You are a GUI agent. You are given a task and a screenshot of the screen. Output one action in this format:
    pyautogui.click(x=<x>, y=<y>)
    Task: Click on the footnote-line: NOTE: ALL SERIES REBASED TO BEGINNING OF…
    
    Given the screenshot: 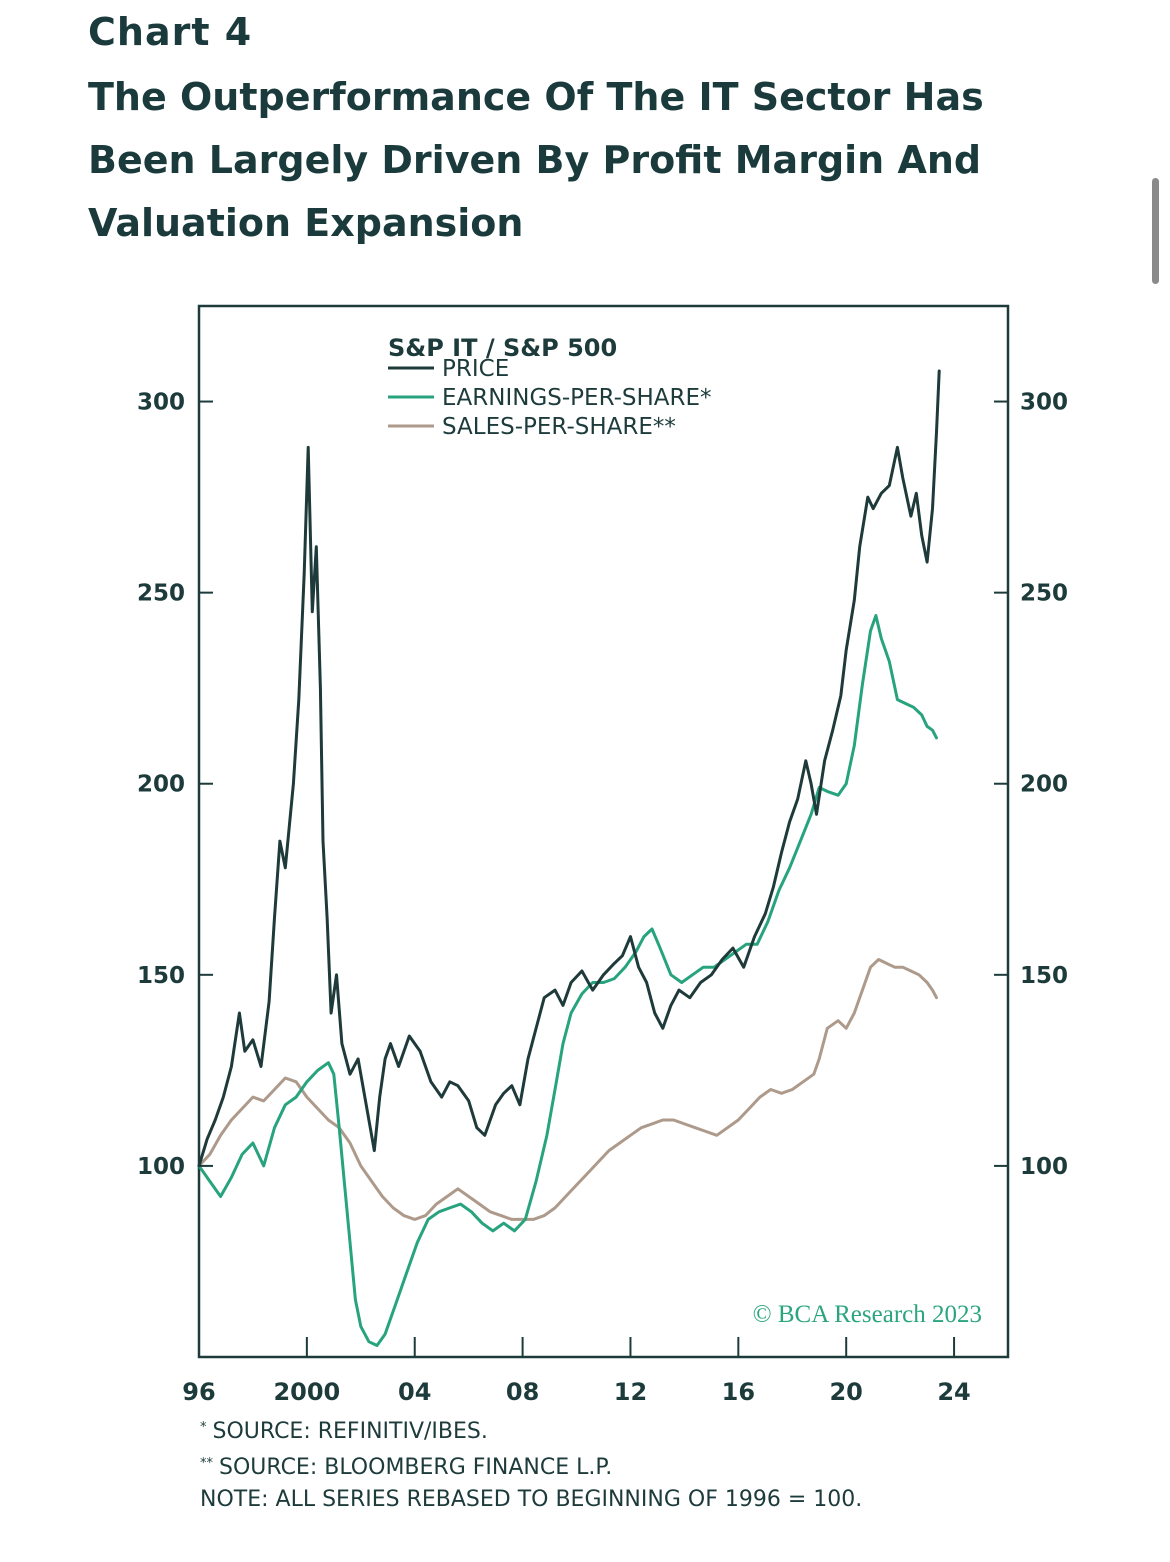 What is the action you would take?
    pyautogui.click(x=531, y=1500)
    